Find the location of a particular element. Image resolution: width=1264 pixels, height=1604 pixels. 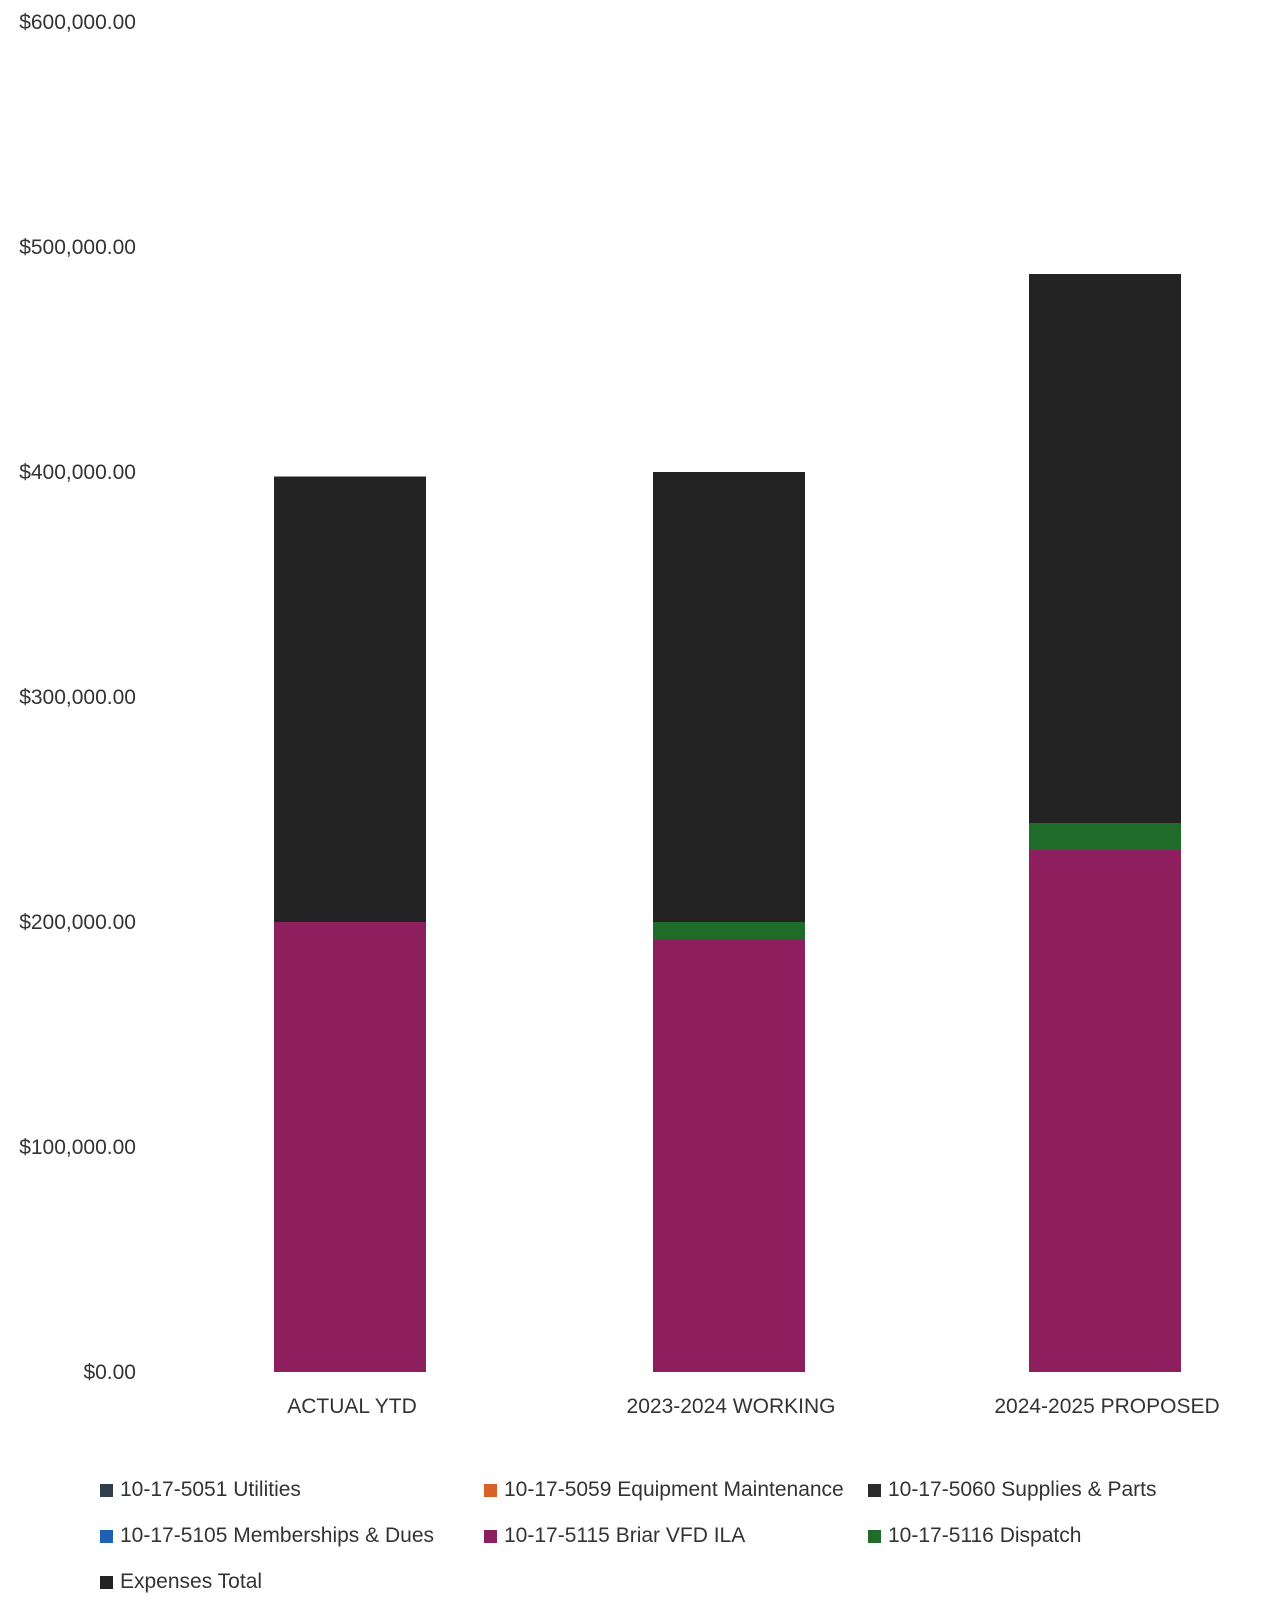

y-tick-label: $400,000.00 is located at coordinates (77, 472).